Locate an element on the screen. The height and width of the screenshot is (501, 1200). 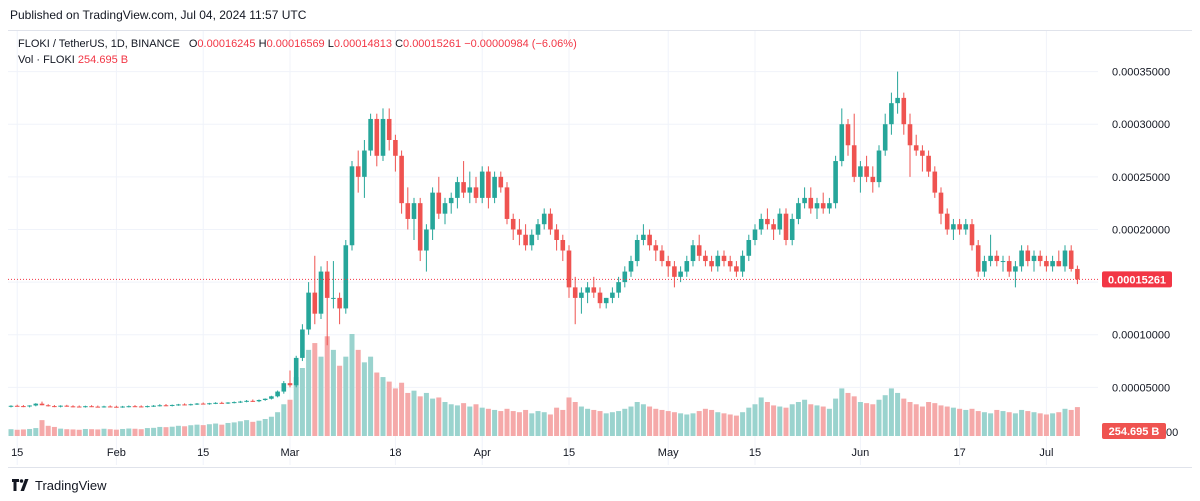
tradingview-brand: TradingView is located at coordinates (71, 485).